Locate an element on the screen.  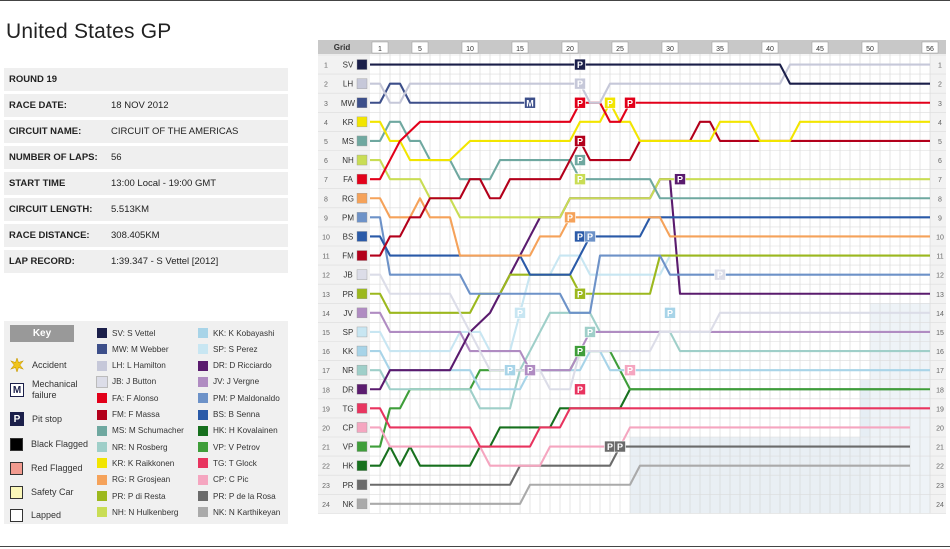
race-info-value: 13:00 Local - 19:00 GMT is located at coordinates (164, 183).